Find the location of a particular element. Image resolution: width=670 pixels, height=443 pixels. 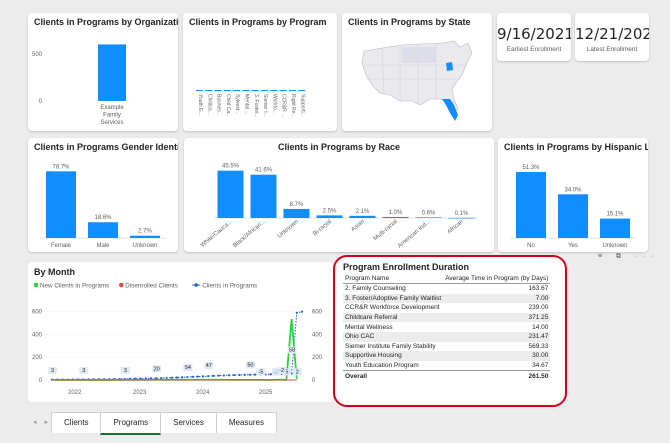

table-total-row: Overall 261.50 is located at coordinates (447, 375).